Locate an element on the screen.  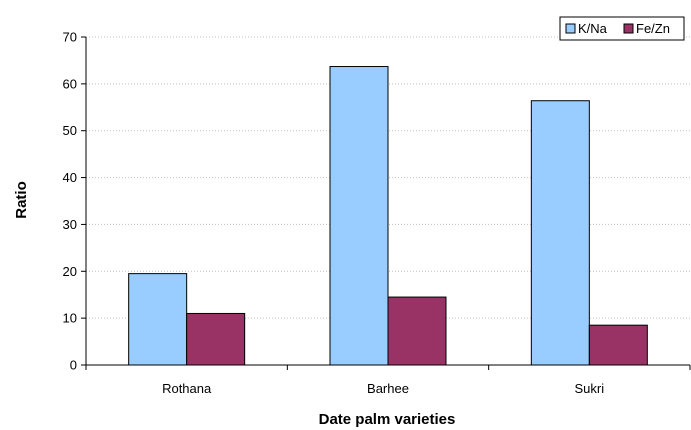
y-ticks: 0 10 20 30 40 50 60 70 is located at coordinates (74, 201).